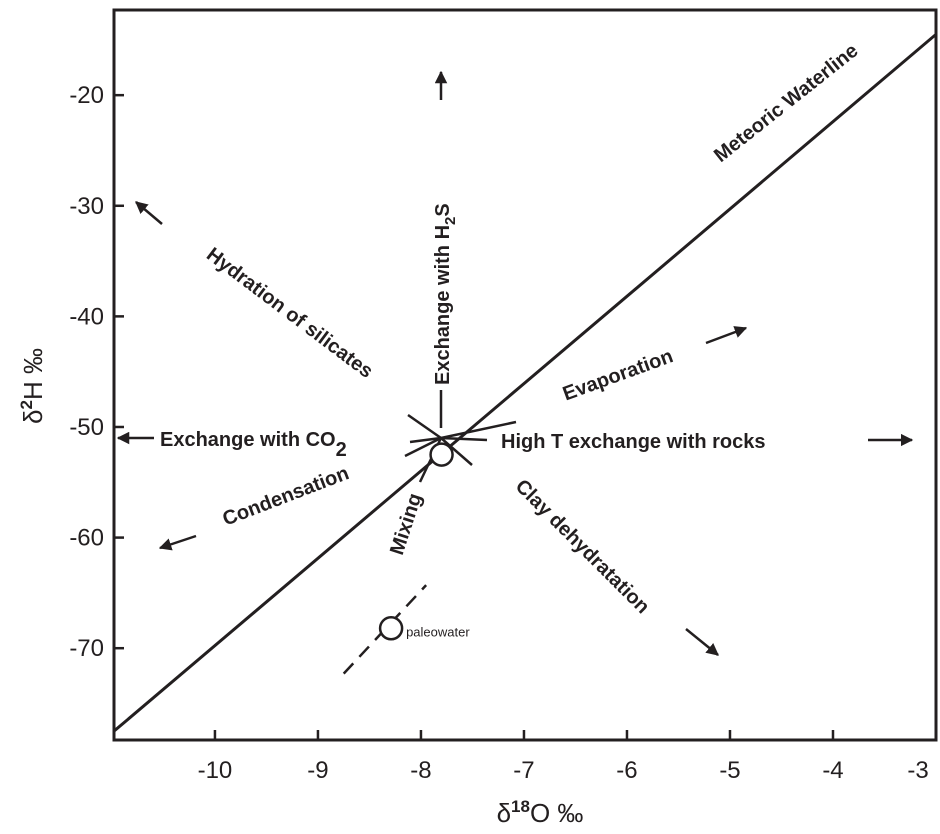 Image resolution: width=940 pixels, height=834 pixels. Describe the element at coordinates (253, 445) in the screenshot. I see `co2-label: Exchange with CO2` at that location.